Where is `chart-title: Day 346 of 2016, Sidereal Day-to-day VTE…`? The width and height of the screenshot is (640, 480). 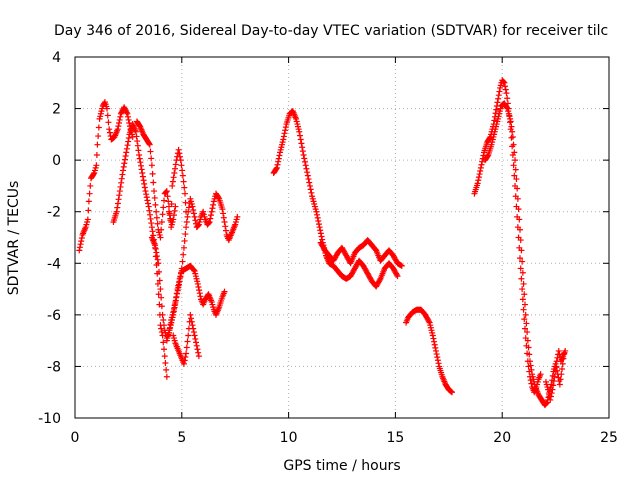
chart-title: Day 346 of 2016, Sidereal Day-to-day VTE… is located at coordinates (331, 31).